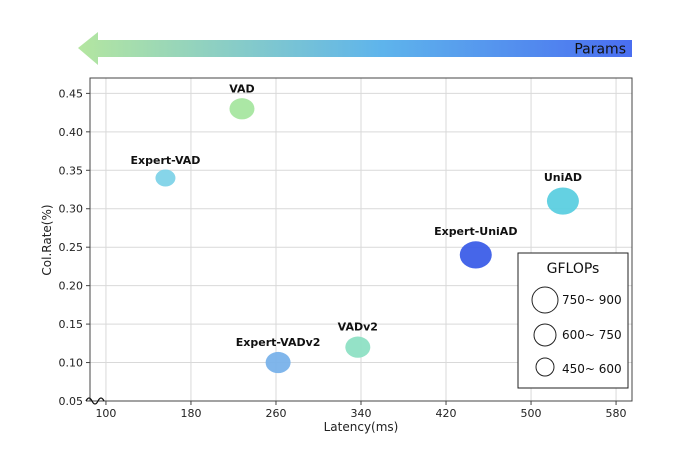  I want to click on point-label-vad: VAD, so click(241, 88).